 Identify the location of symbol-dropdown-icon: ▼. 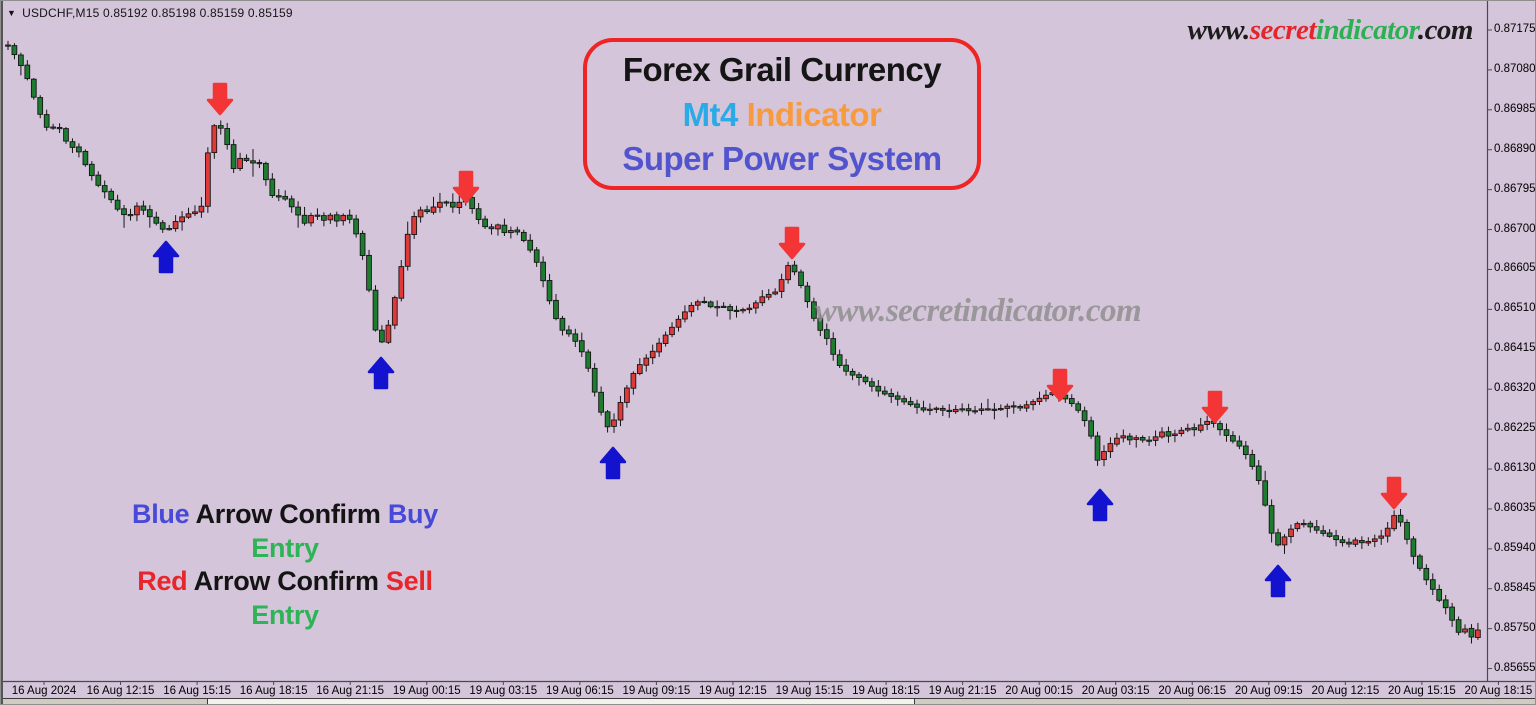
(12, 12).